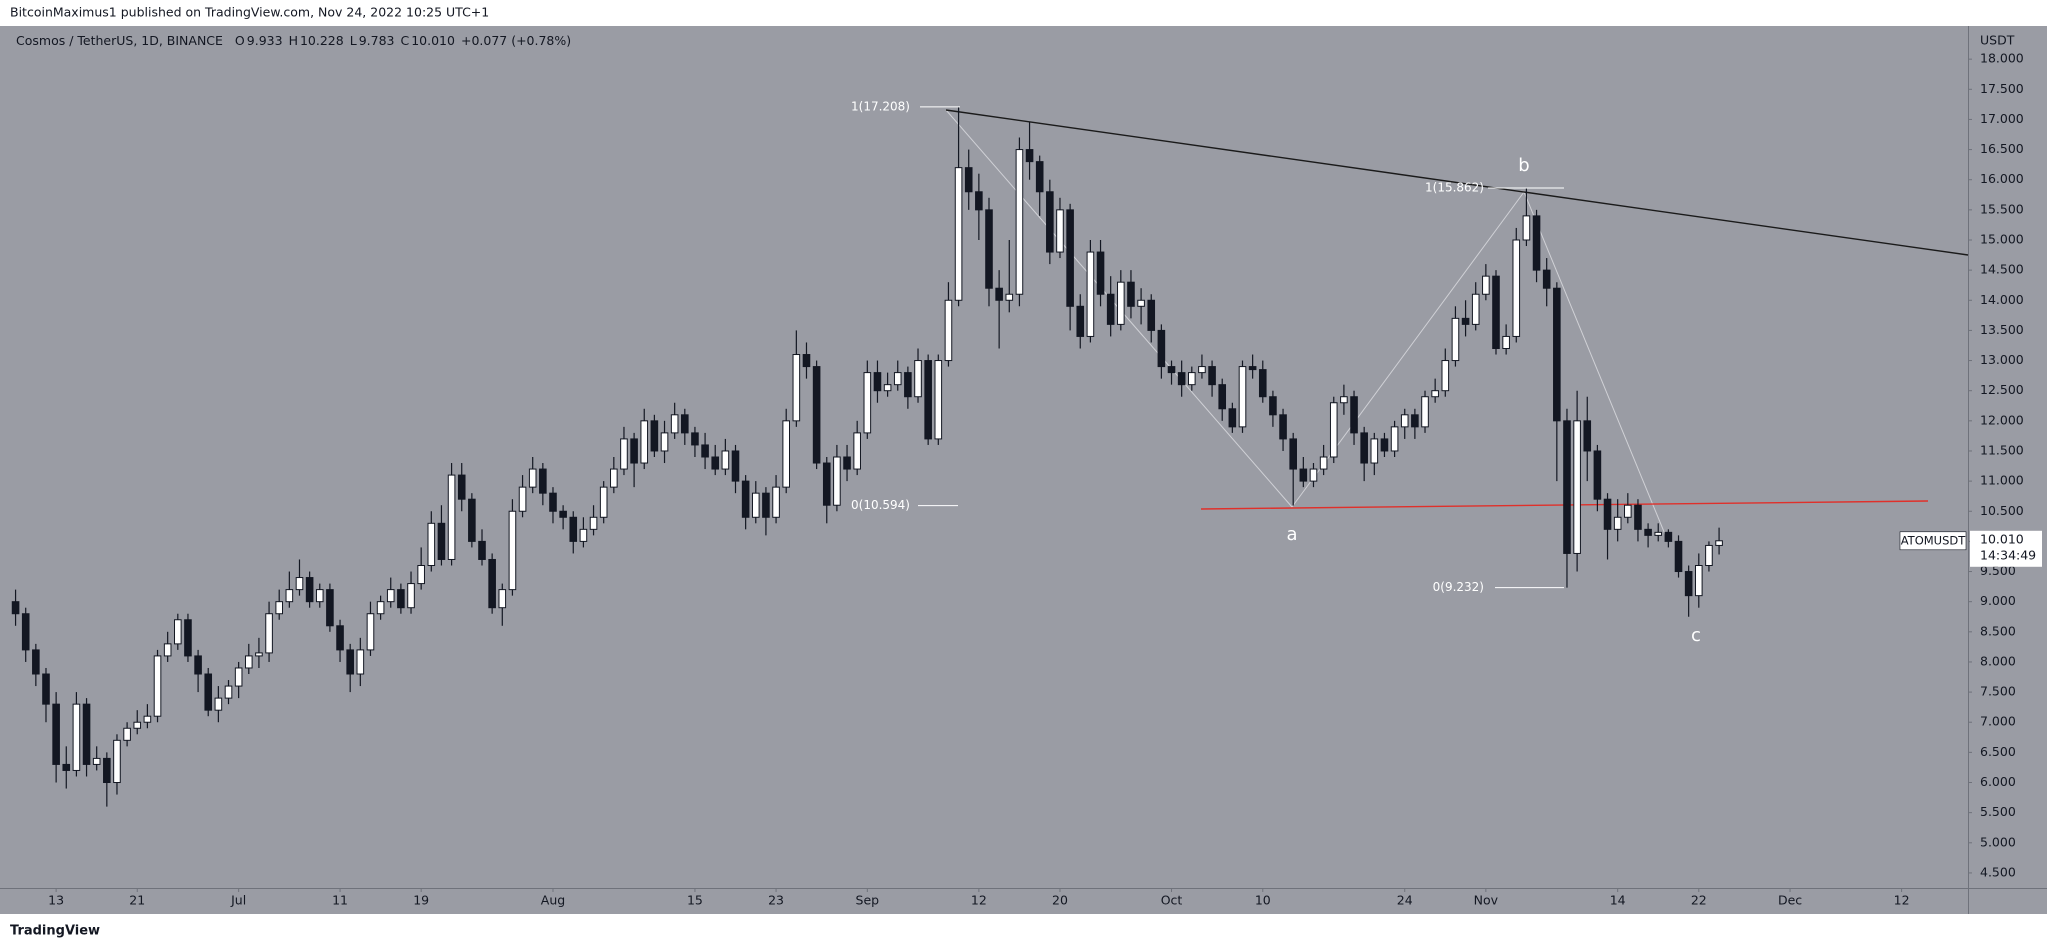  What do you see at coordinates (119, 40) in the screenshot?
I see `symbol: Cosmos / TetherUS, 1D, BINANCE` at bounding box center [119, 40].